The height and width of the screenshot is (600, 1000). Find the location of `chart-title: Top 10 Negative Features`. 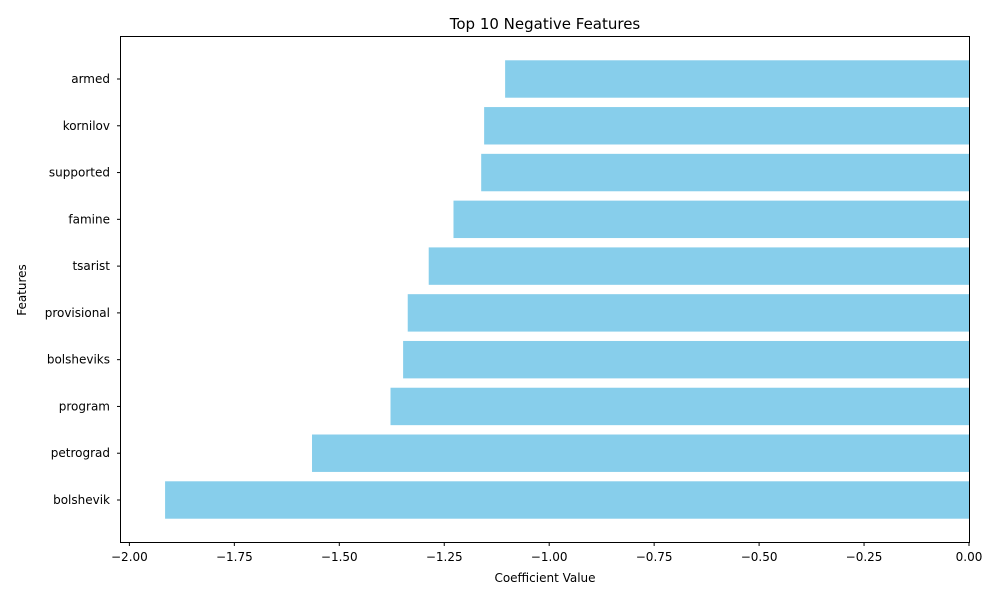

chart-title: Top 10 Negative Features is located at coordinates (545, 24).